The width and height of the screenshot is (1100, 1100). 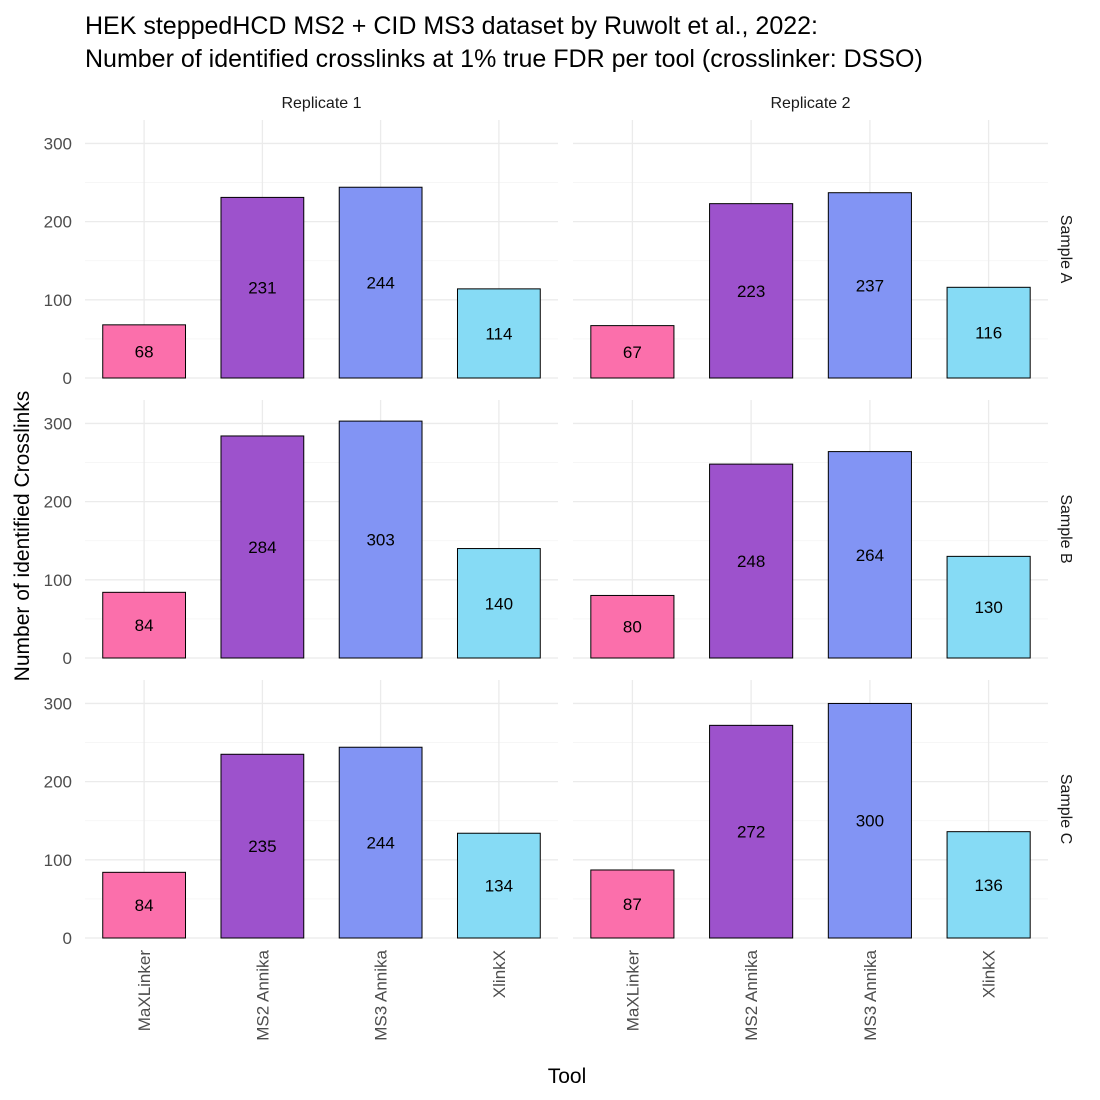 I want to click on bar-value-label-xlinkx-replicate-2-sample-c: 136, so click(x=988, y=885).